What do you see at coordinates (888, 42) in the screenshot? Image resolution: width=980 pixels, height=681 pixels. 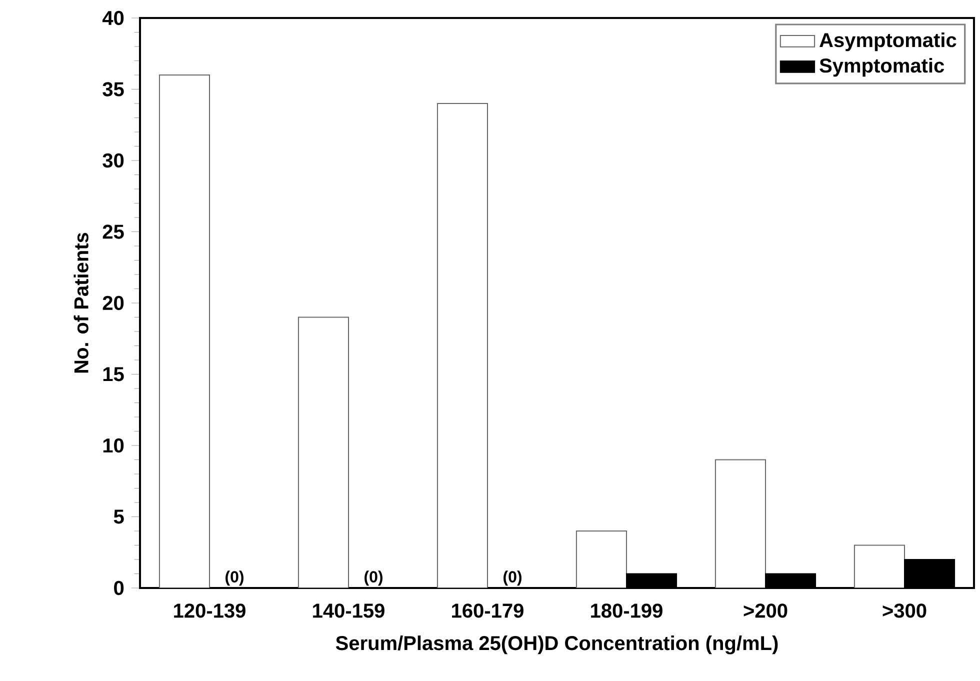 I see `legend-label: Asymptomatic` at bounding box center [888, 42].